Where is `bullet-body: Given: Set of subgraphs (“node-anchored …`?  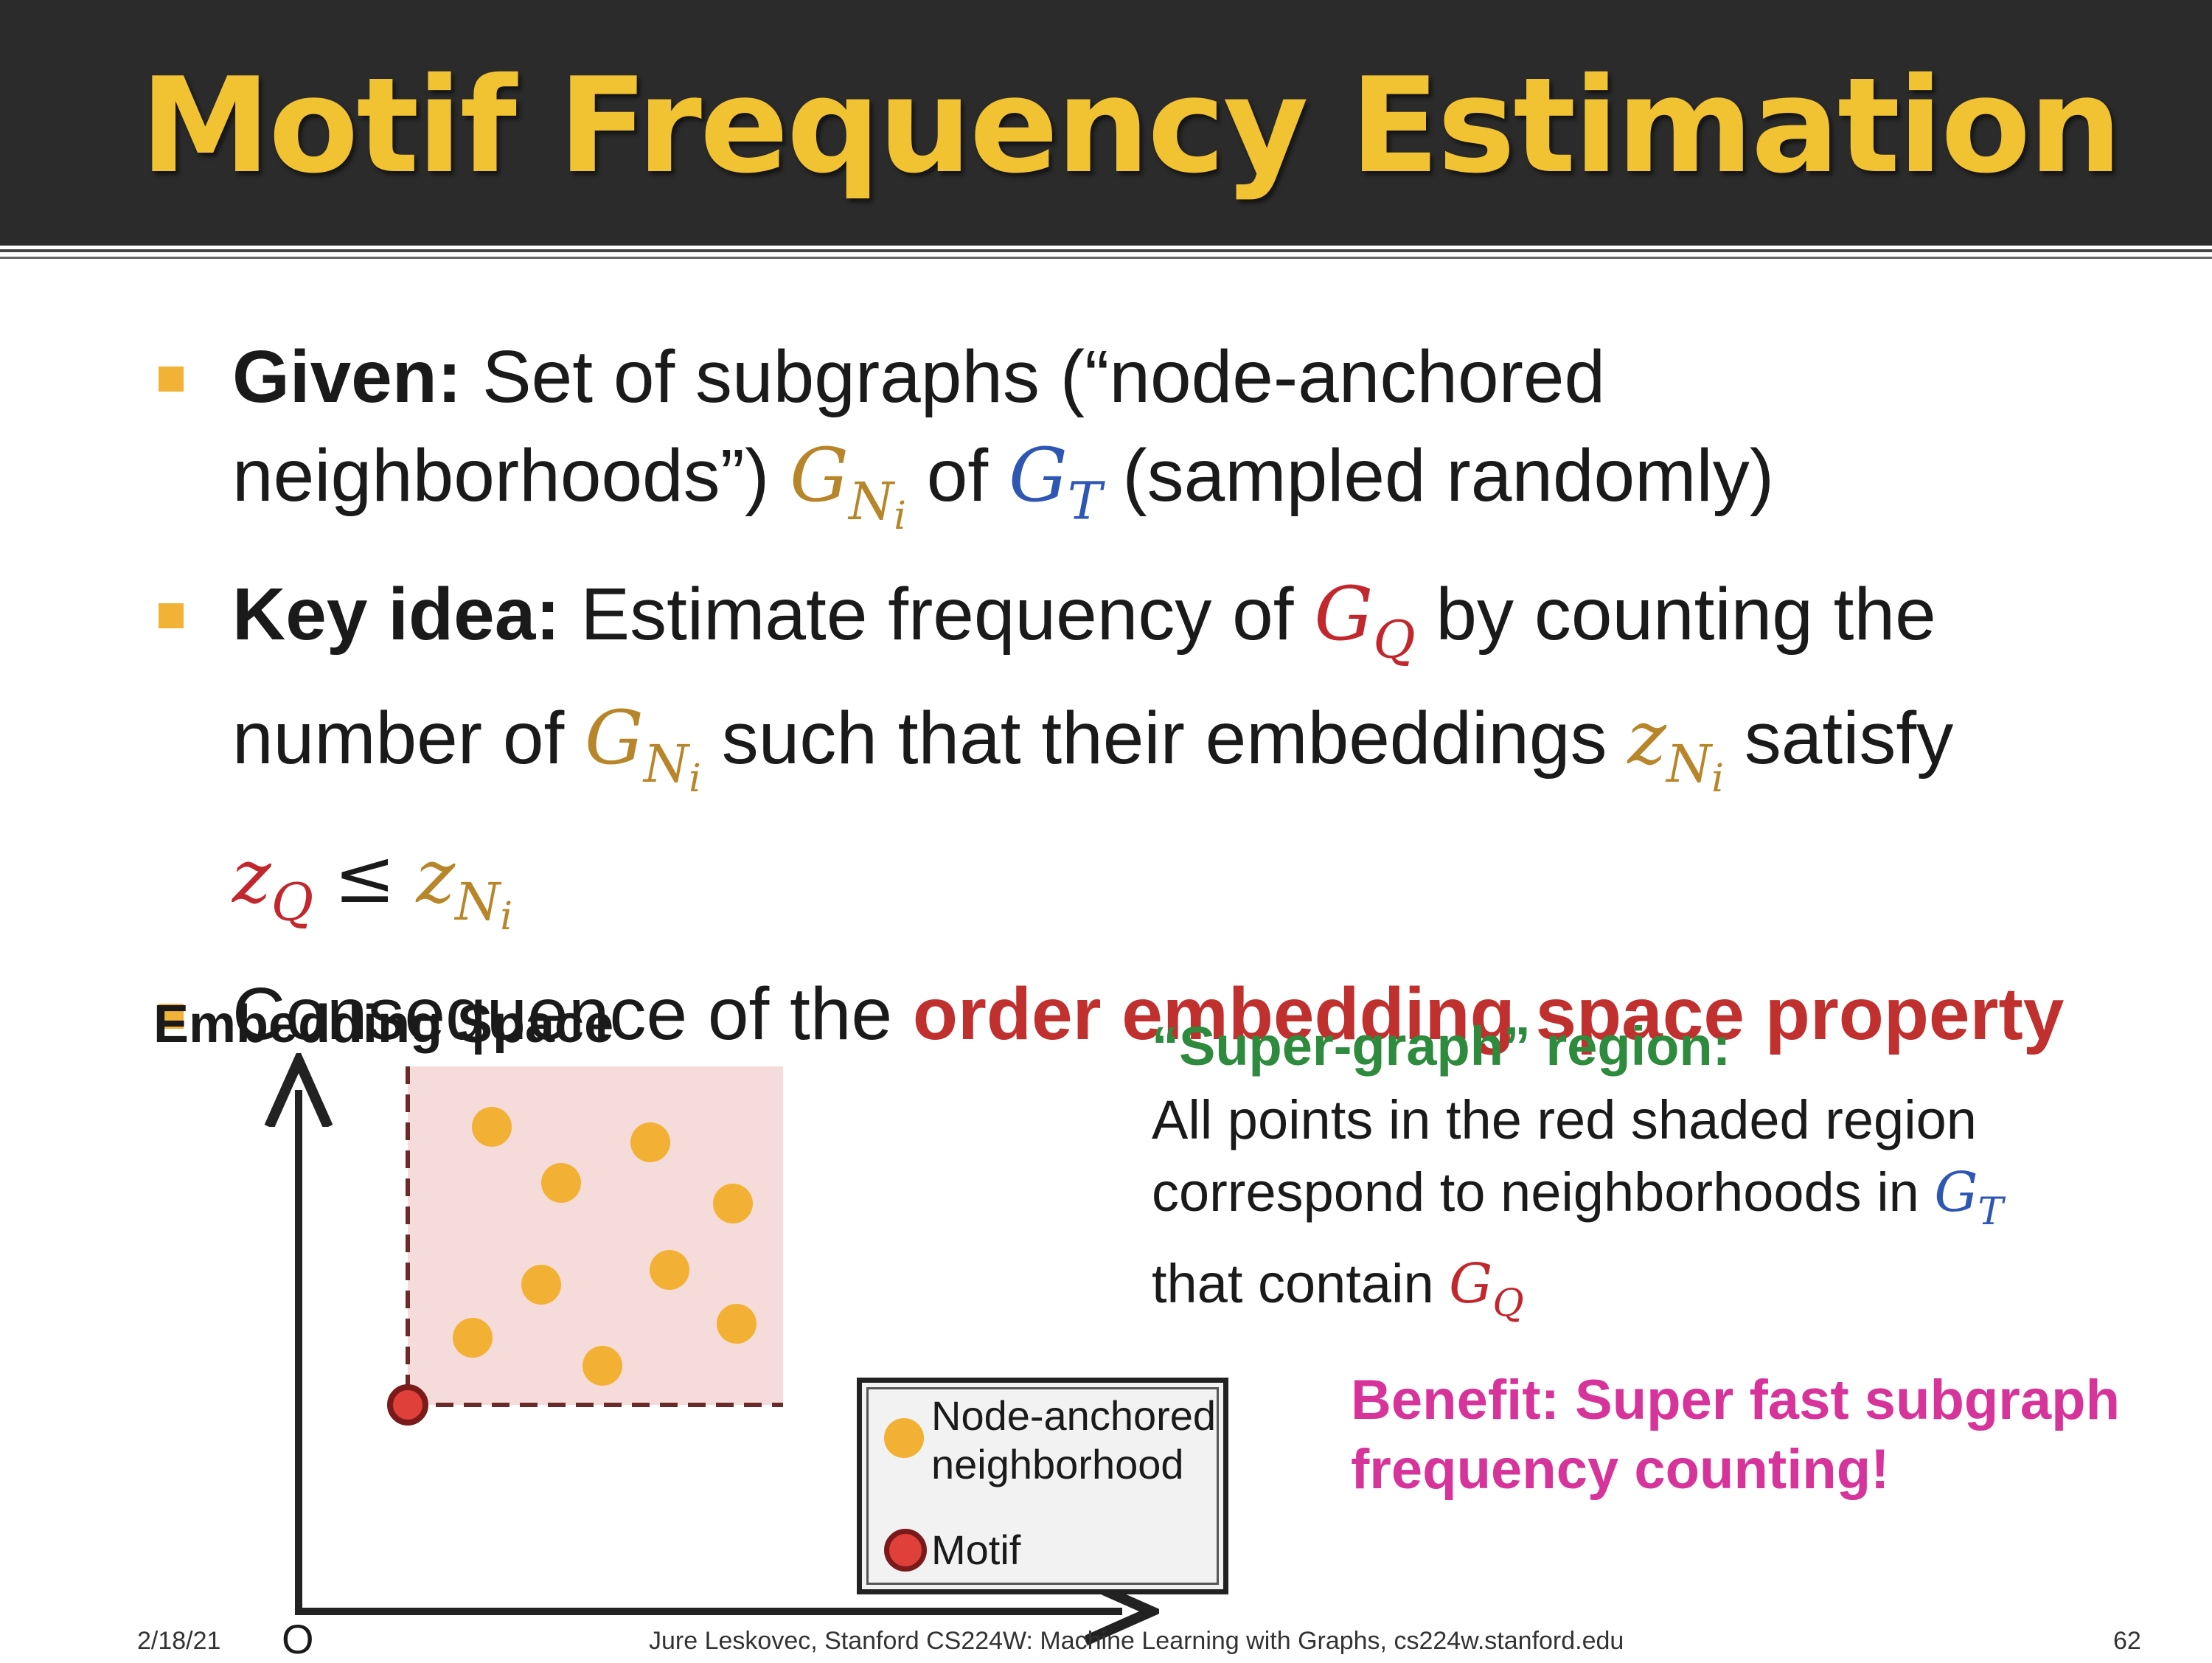 bullet-body: Given: Set of subgraphs (“node-anchored … is located at coordinates (1213, 446).